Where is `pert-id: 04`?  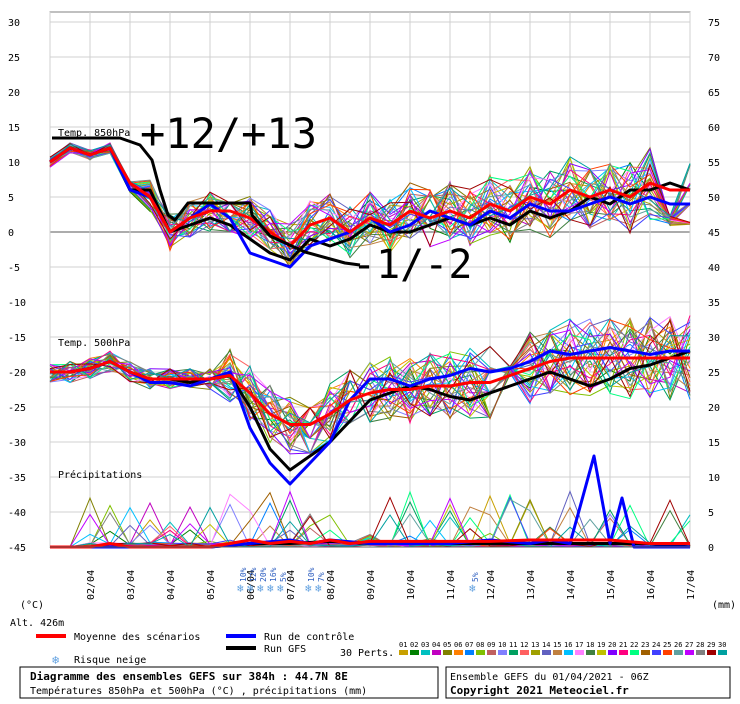
pert-id: 04 is located at coordinates (436, 645).